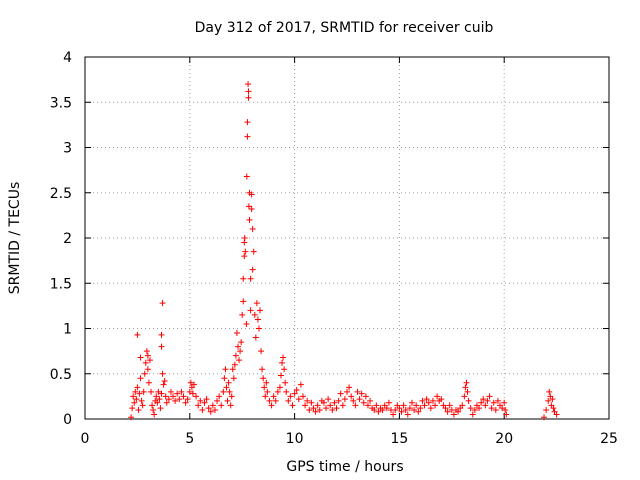 Image resolution: width=640 pixels, height=480 pixels. Describe the element at coordinates (61, 375) in the screenshot. I see `y-tick-label: 0.5` at that location.